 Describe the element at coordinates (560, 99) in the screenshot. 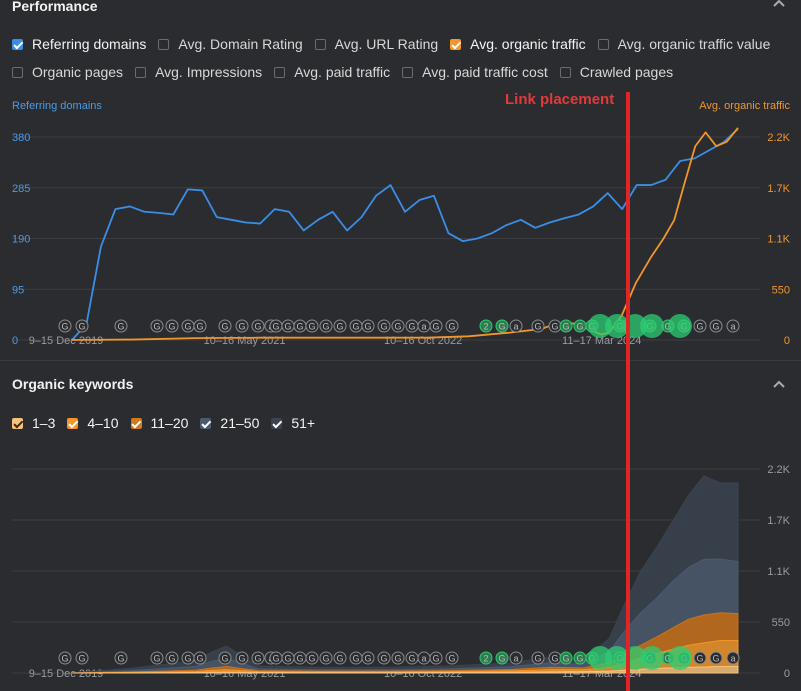

I see `link-placement-label: Link placement` at that location.